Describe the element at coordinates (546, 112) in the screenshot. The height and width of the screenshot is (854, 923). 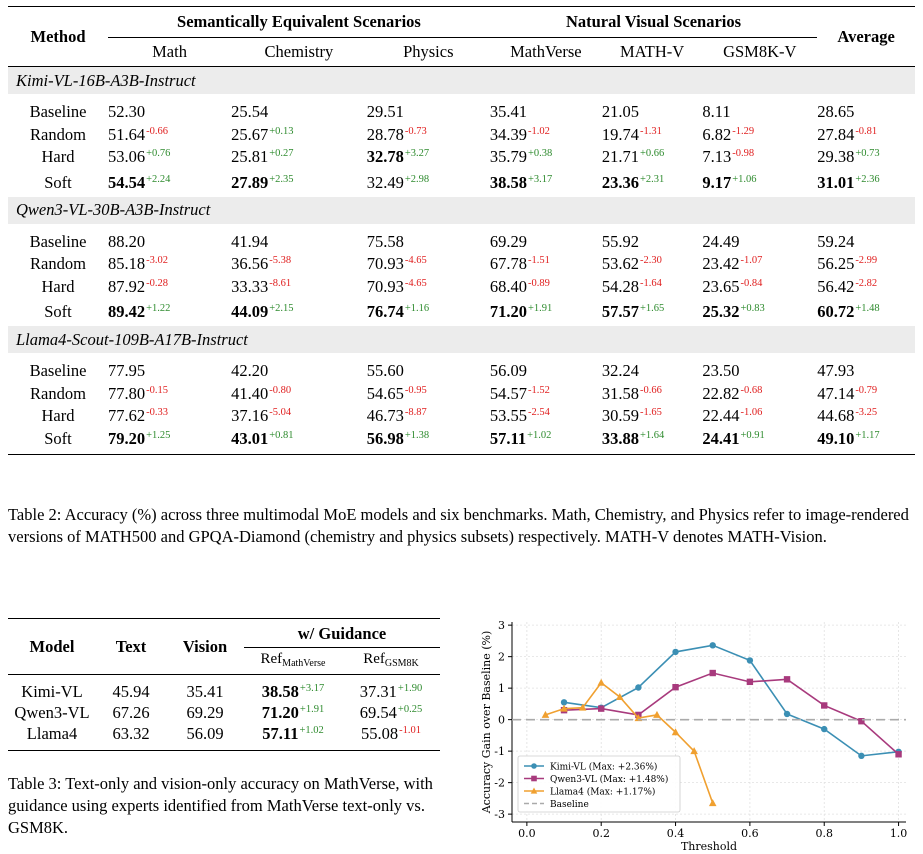
I see `value-cell: 35.41` at that location.